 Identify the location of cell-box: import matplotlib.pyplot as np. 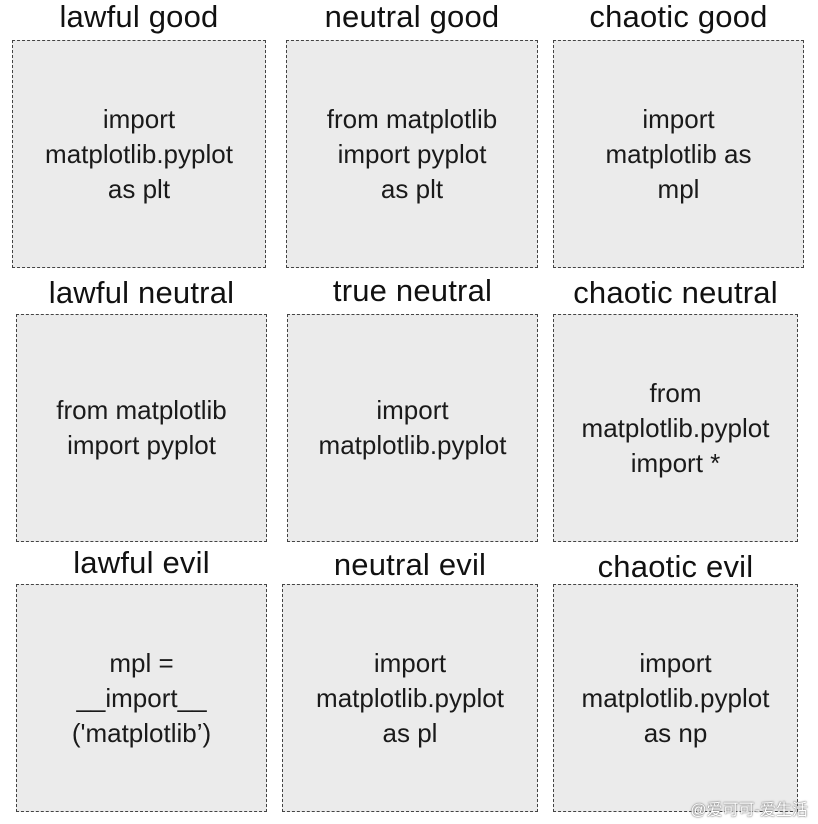
(675, 698).